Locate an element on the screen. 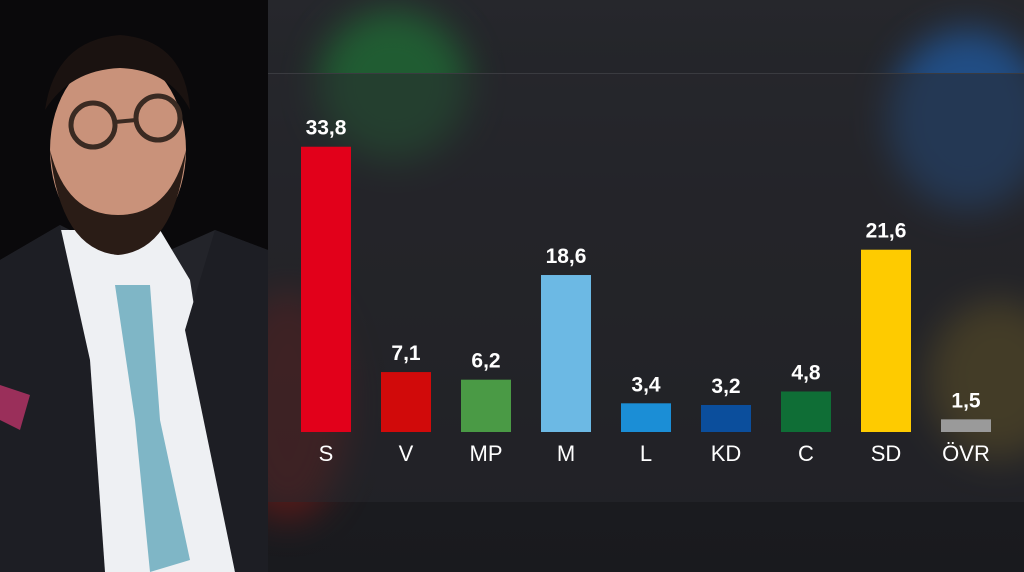  category-label: MP is located at coordinates (486, 453).